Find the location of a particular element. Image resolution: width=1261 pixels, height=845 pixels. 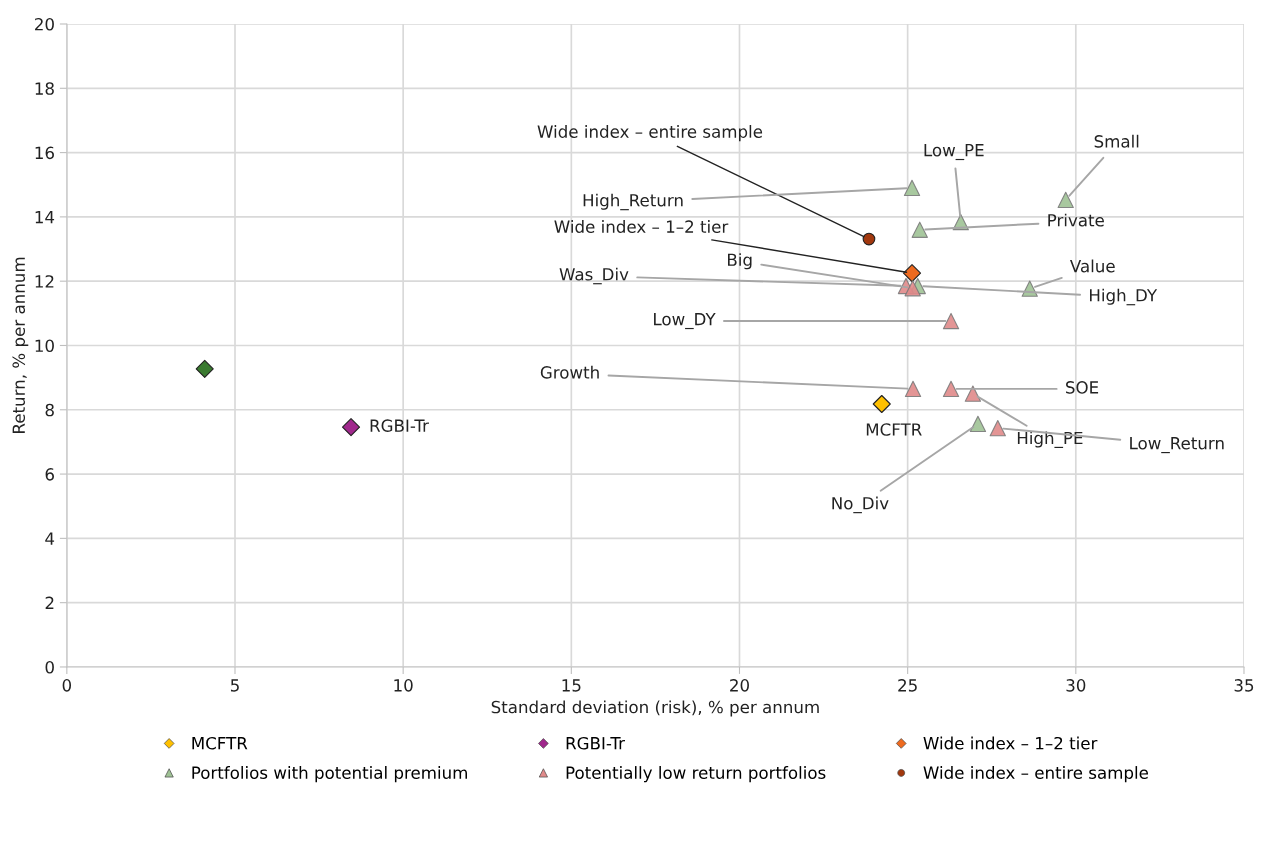

y-tick-label: 14 is located at coordinates (45, 217).